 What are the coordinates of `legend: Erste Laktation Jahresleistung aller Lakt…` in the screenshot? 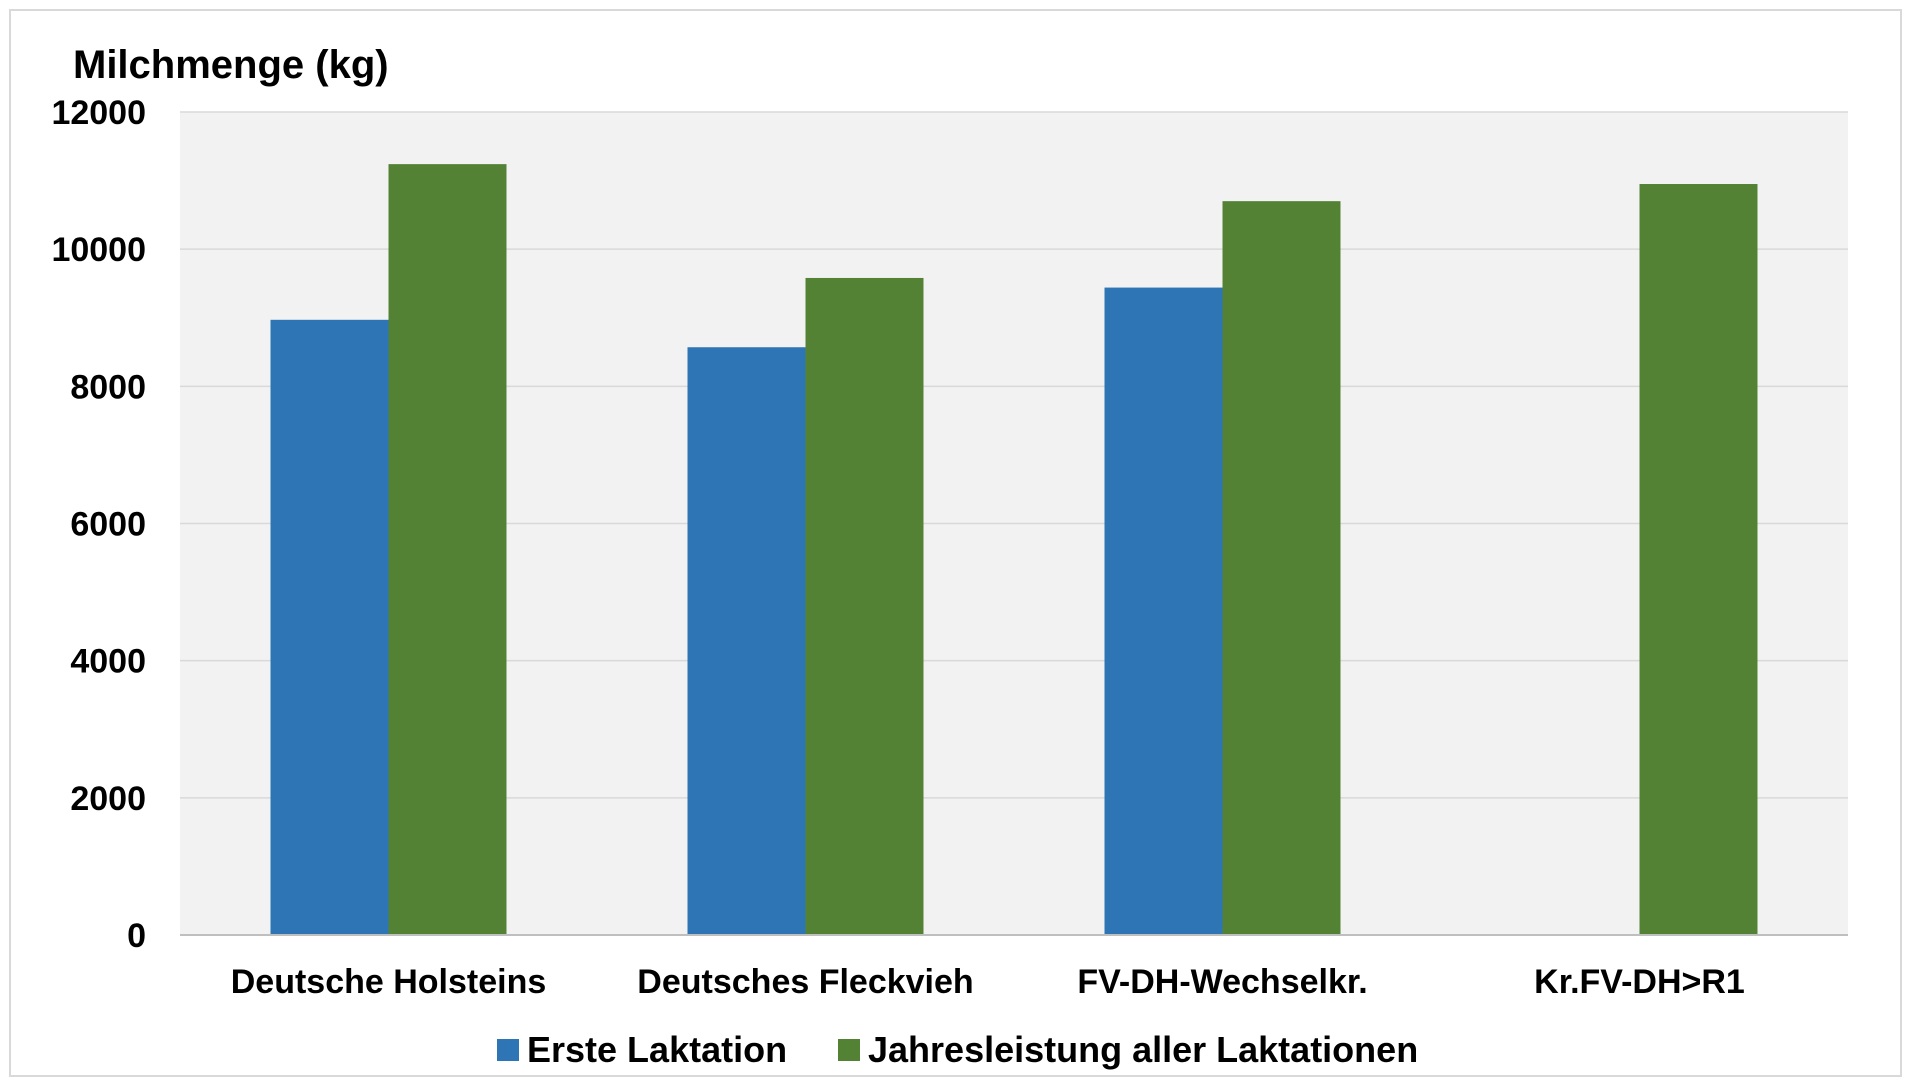 It's located at (957, 1049).